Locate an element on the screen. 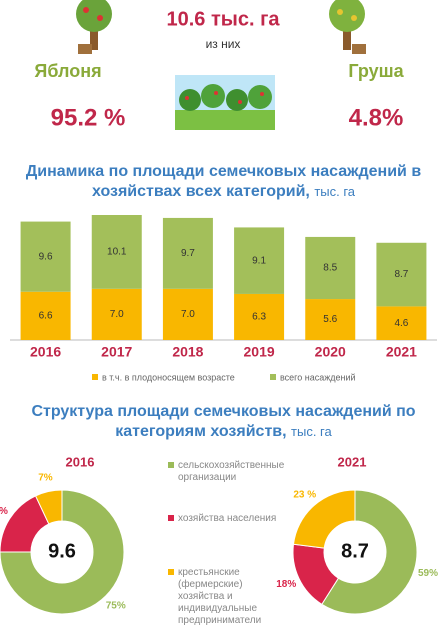  bar-value-label: 8.7 is located at coordinates (401, 274).